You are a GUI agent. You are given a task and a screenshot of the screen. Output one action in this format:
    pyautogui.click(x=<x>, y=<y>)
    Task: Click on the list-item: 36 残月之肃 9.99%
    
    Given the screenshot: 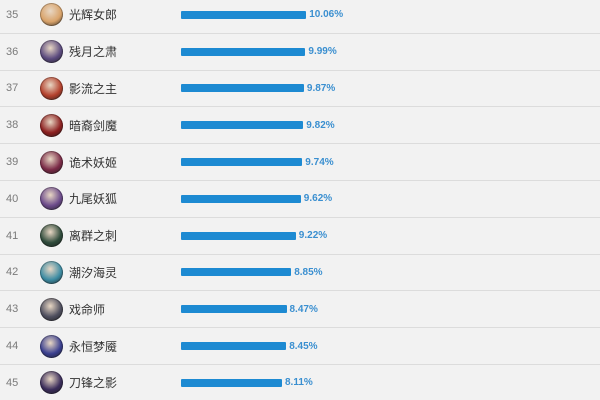 What is the action you would take?
    pyautogui.click(x=300, y=52)
    